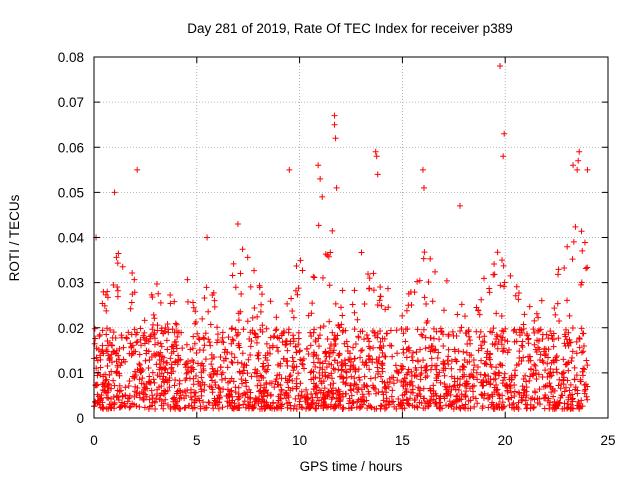 This screenshot has width=640, height=480. What do you see at coordinates (402, 440) in the screenshot?
I see `x-tick-label: 15` at bounding box center [402, 440].